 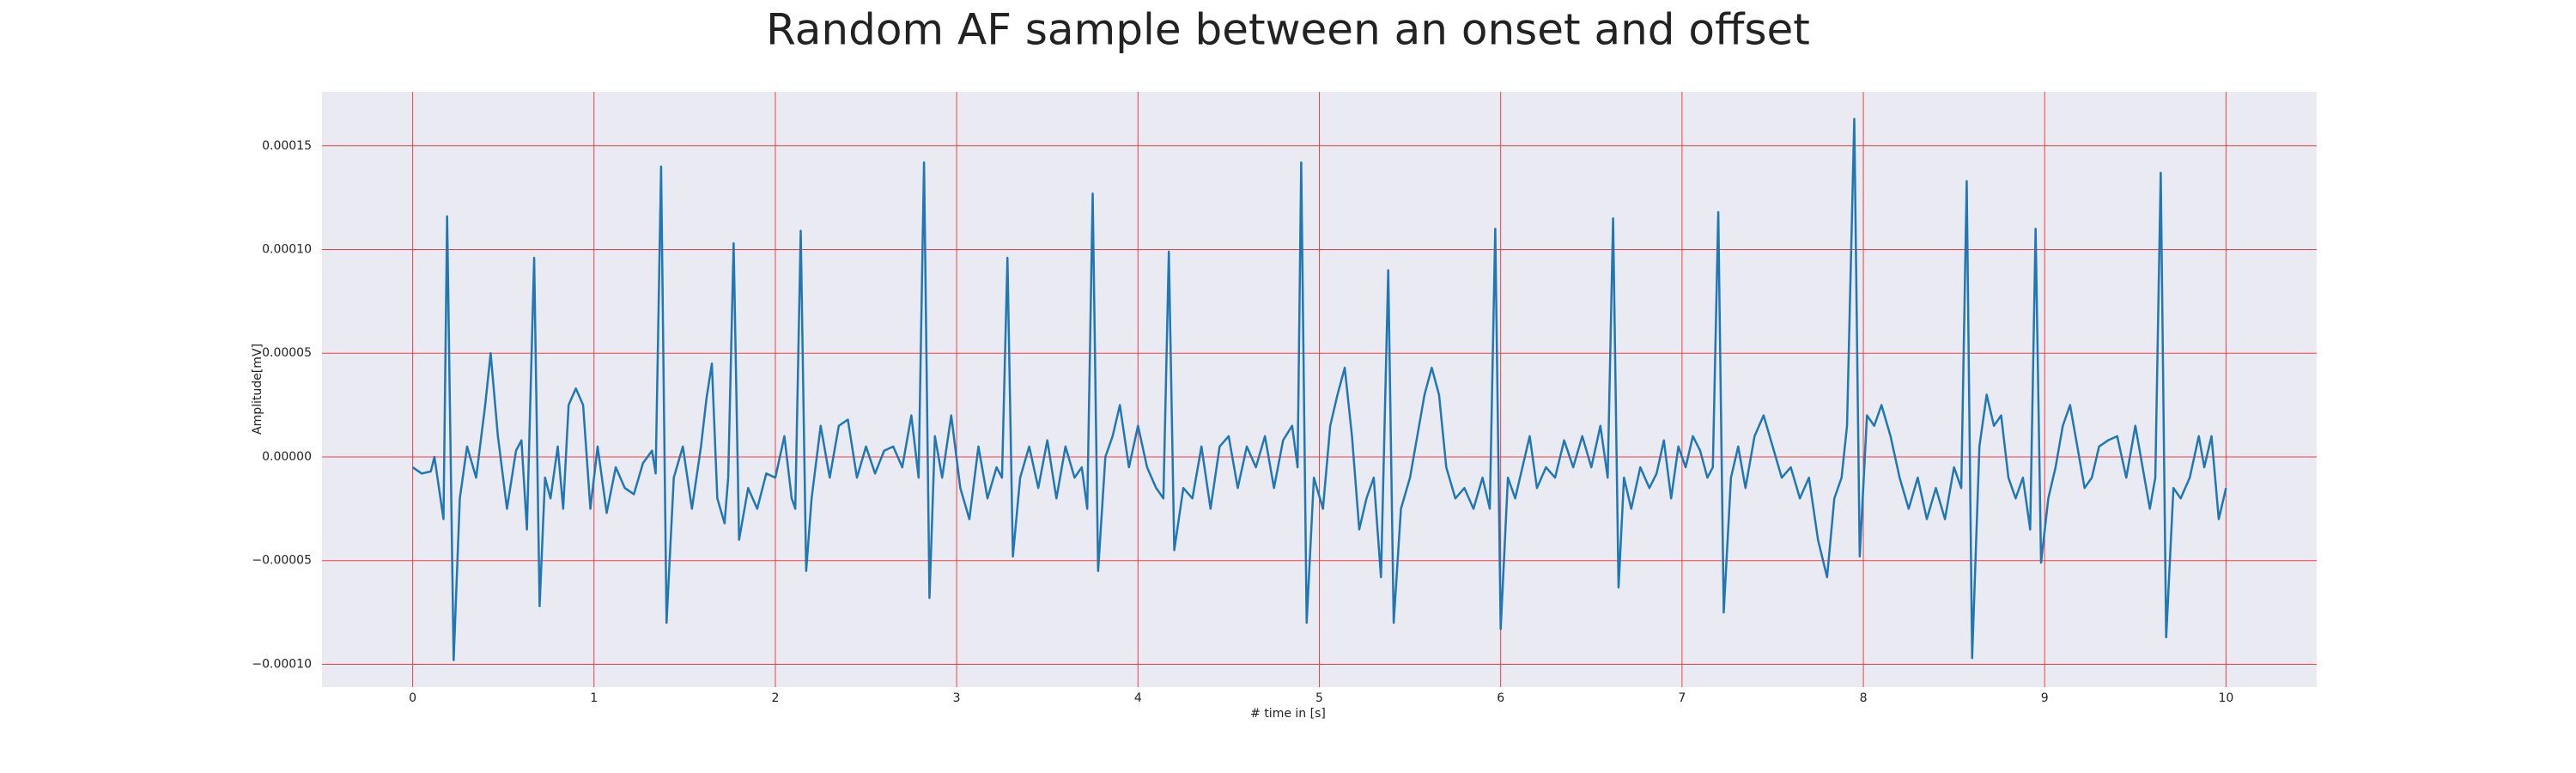 What do you see at coordinates (287, 146) in the screenshot?
I see `y-tick-label: 0.00015` at bounding box center [287, 146].